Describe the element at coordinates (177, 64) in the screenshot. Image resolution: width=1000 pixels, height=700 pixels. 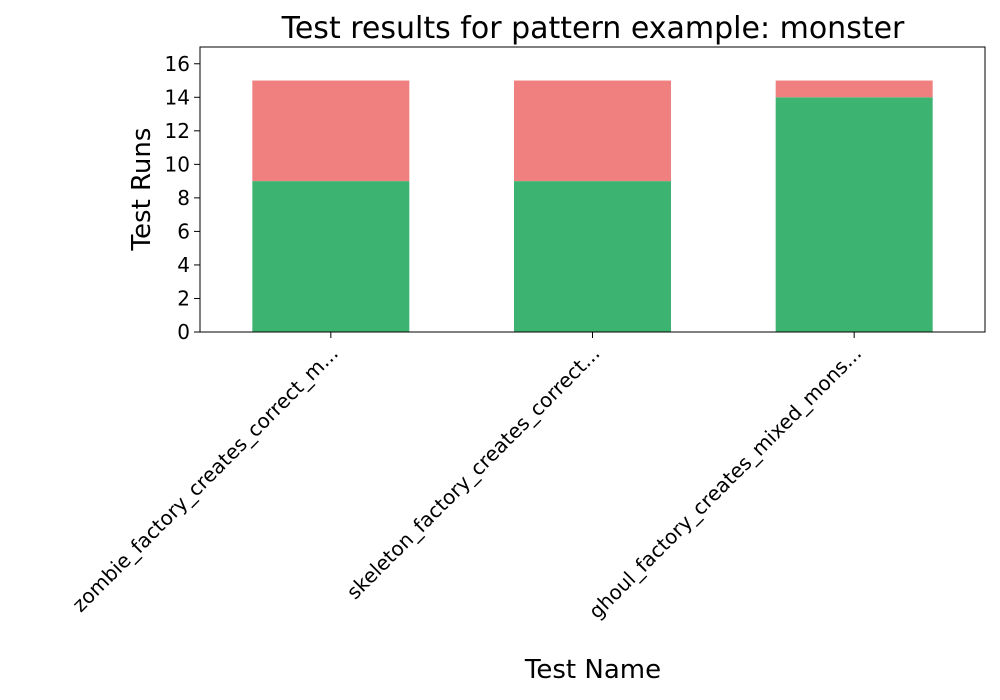
I see `y-tick-label: 16` at that location.